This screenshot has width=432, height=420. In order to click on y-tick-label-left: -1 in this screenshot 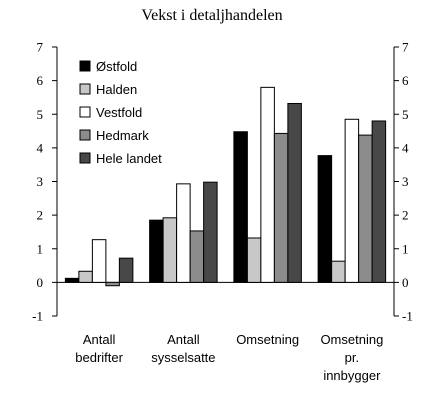, I will do `click(37, 316)`.